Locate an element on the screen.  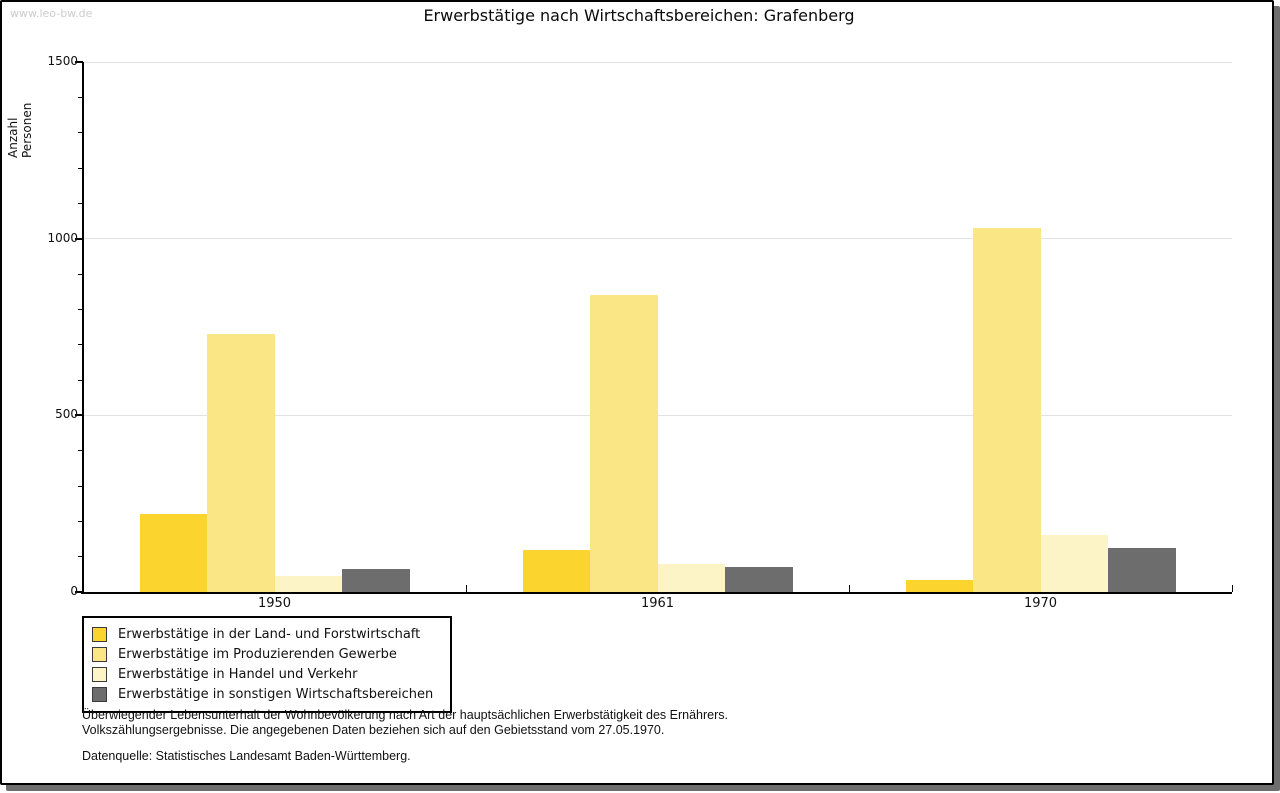
y-axis-tick-label: 0 is located at coordinates (74, 591).